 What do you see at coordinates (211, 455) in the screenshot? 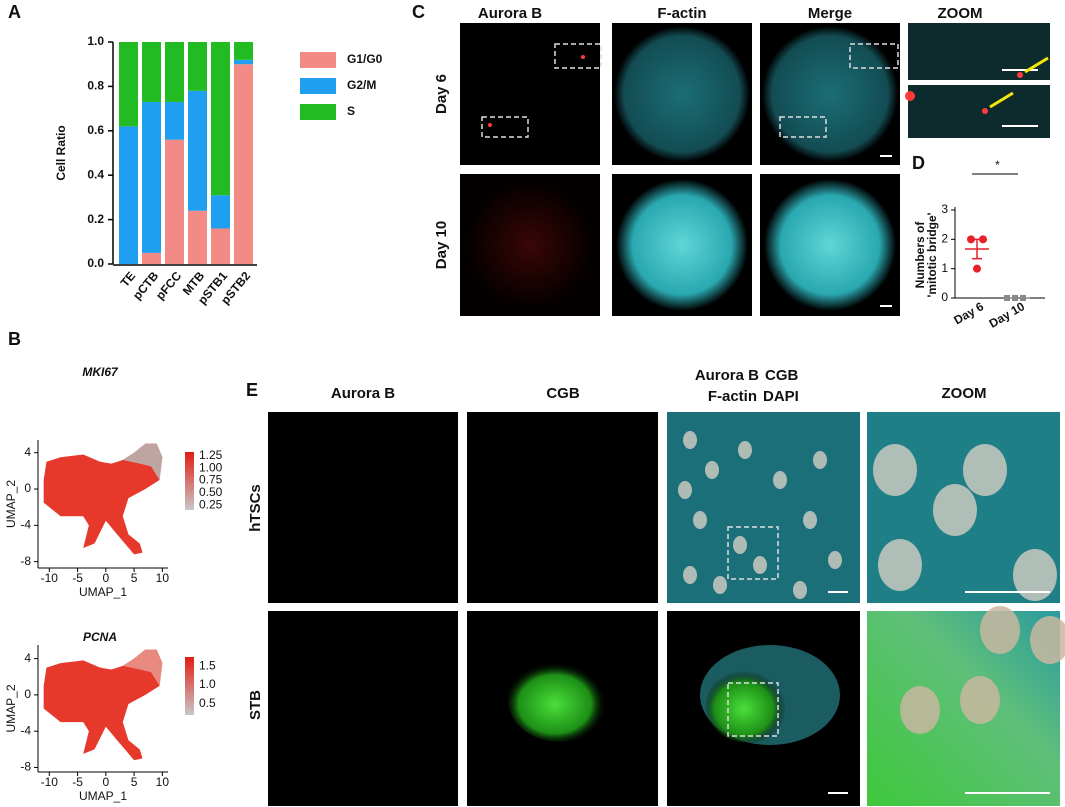
I see `colorbar-tick-label: 1.25` at bounding box center [211, 455].